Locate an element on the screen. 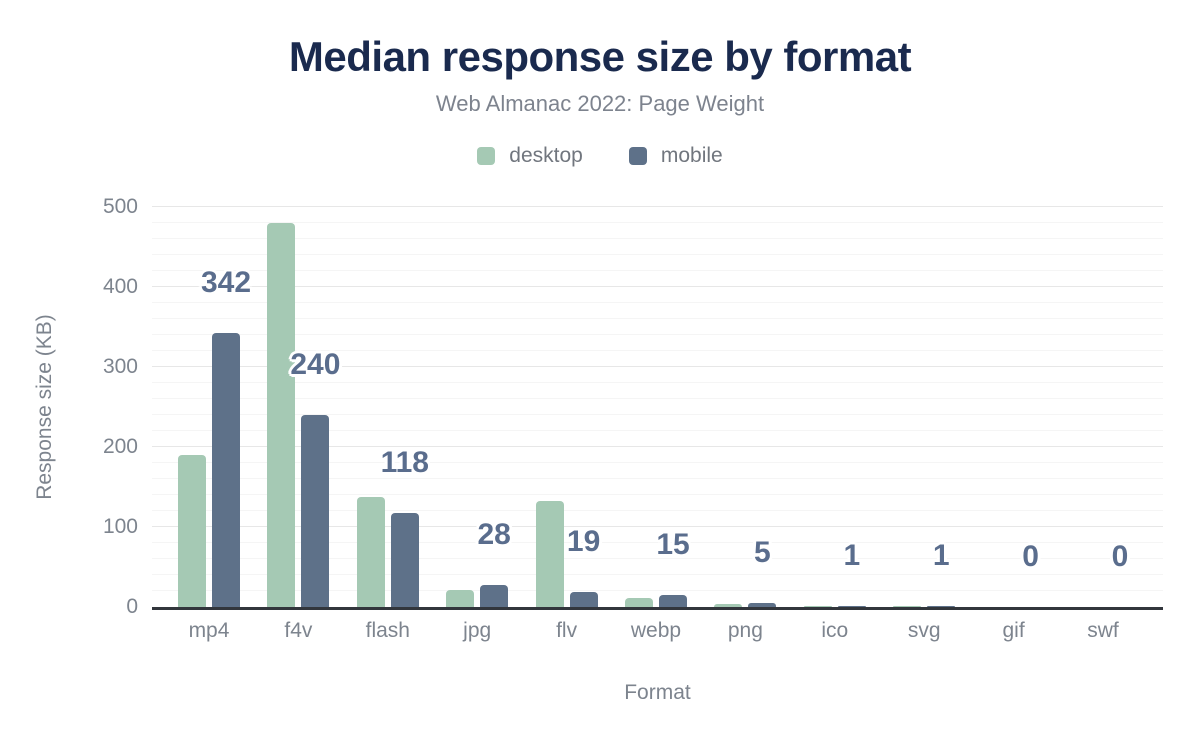  x-axis-title: Format is located at coordinates (657, 692).